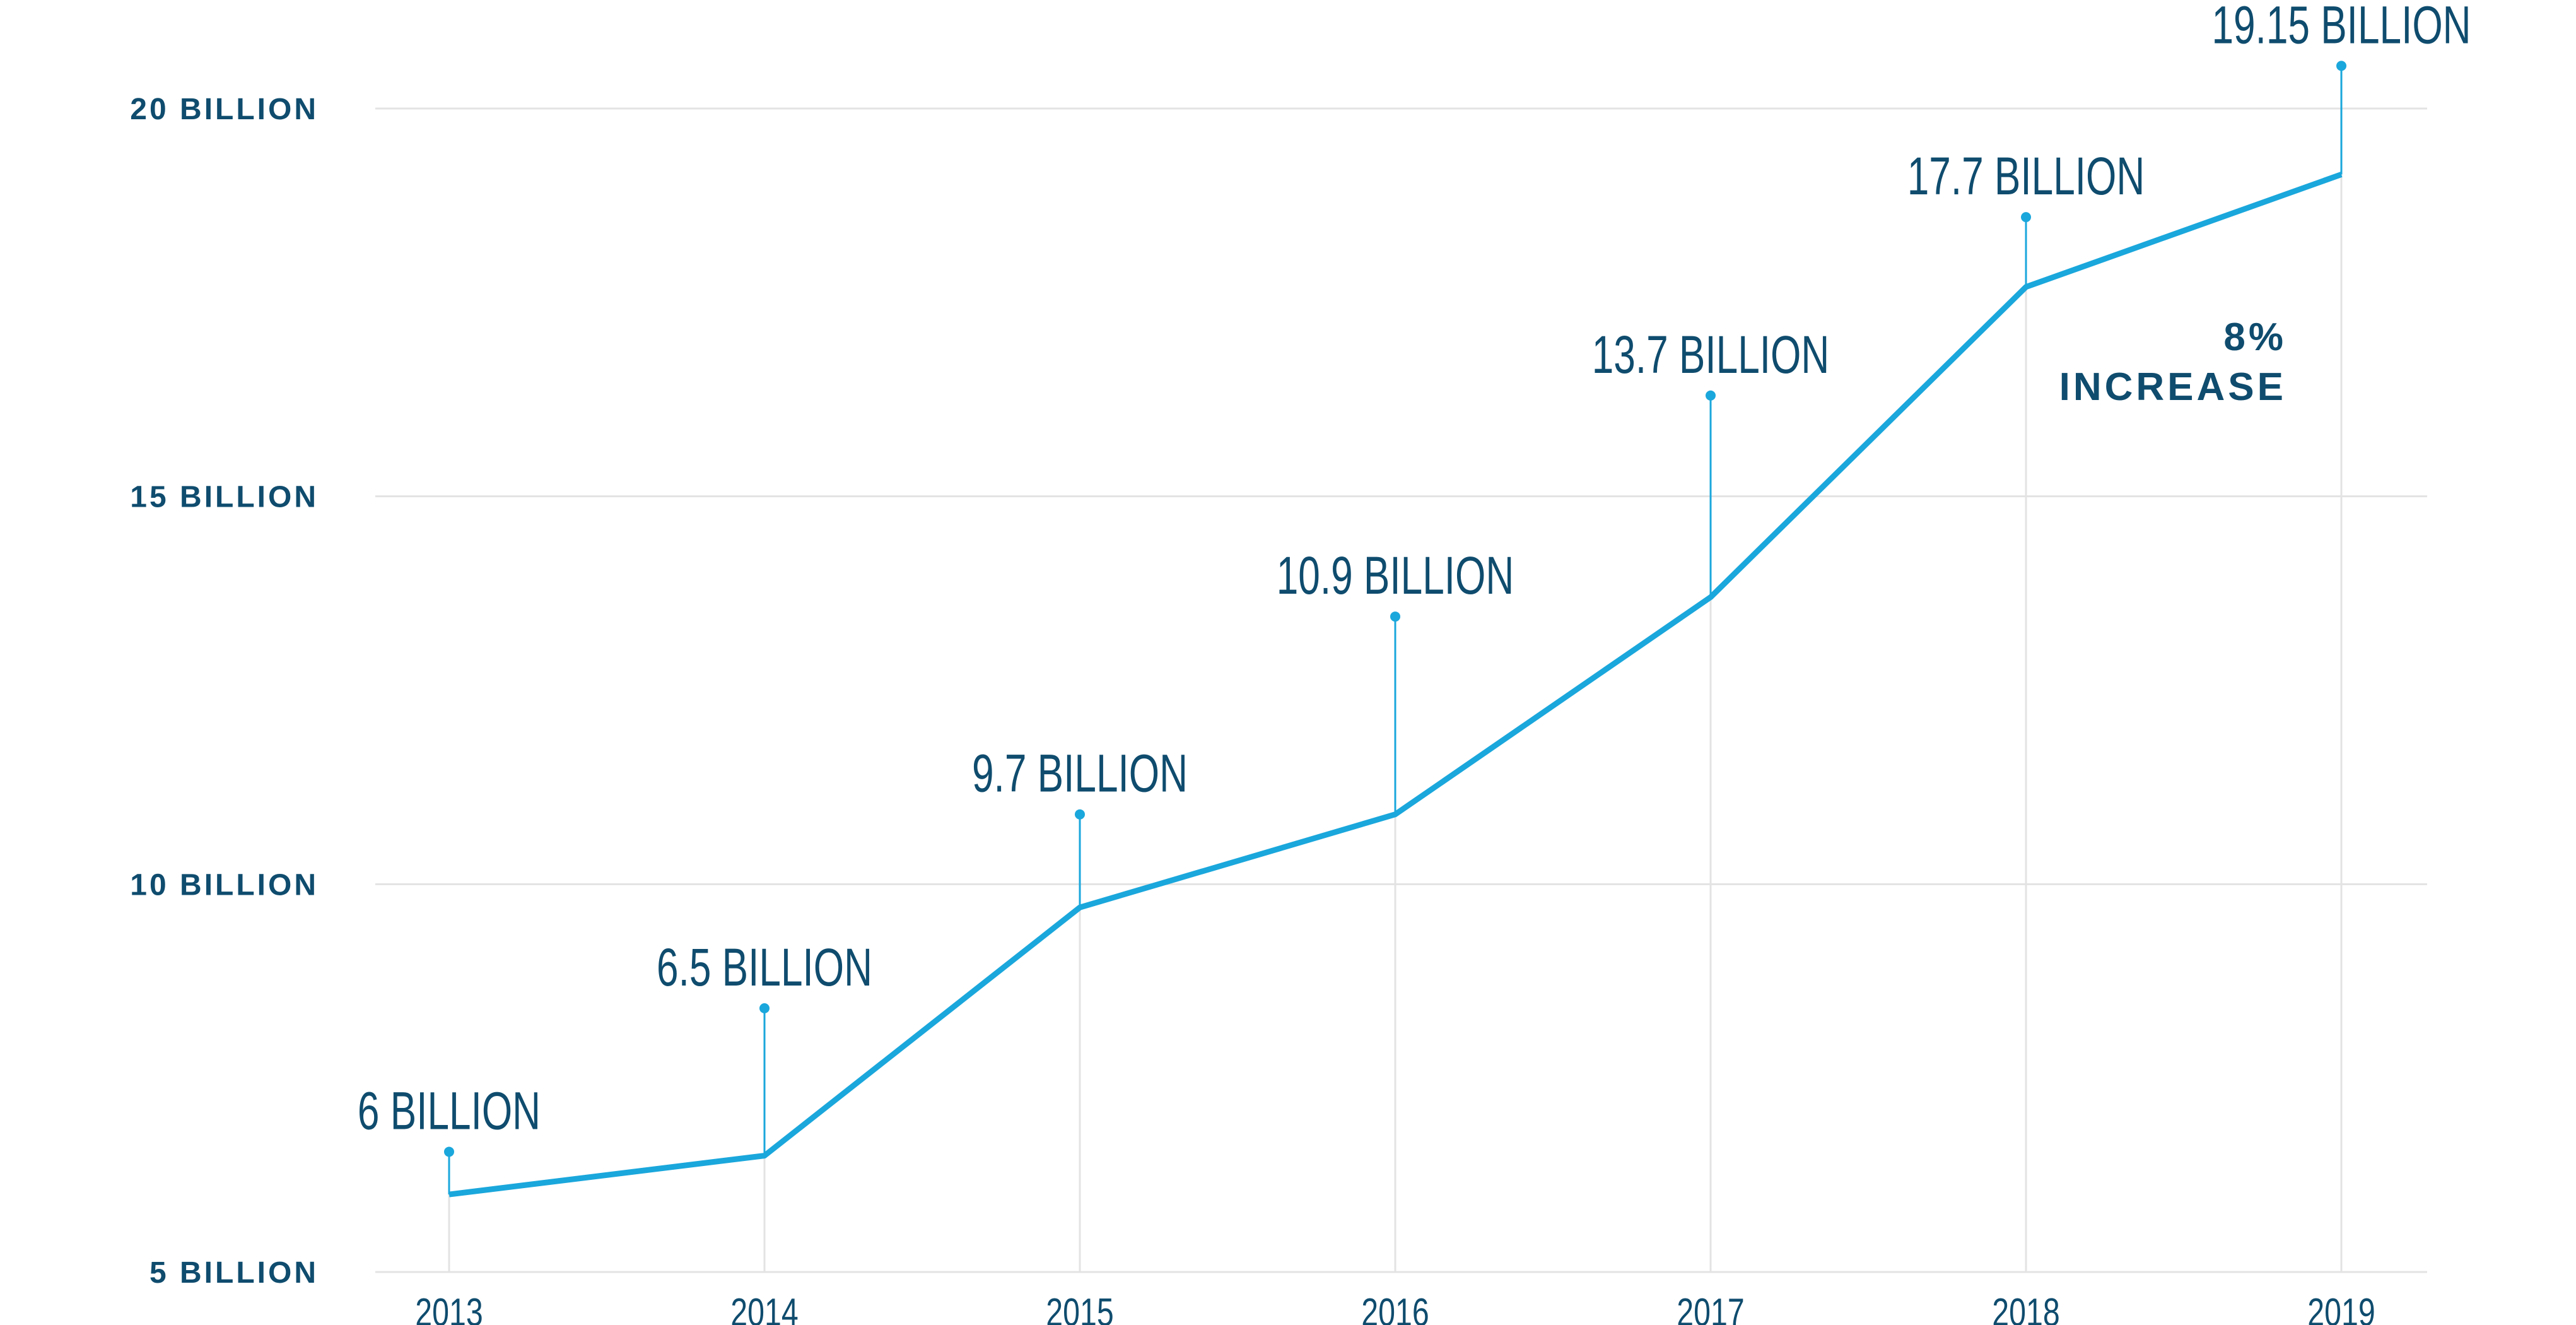 This screenshot has width=2576, height=1325. Describe the element at coordinates (1711, 354) in the screenshot. I see `data-label: 13.7 BILLION` at that location.